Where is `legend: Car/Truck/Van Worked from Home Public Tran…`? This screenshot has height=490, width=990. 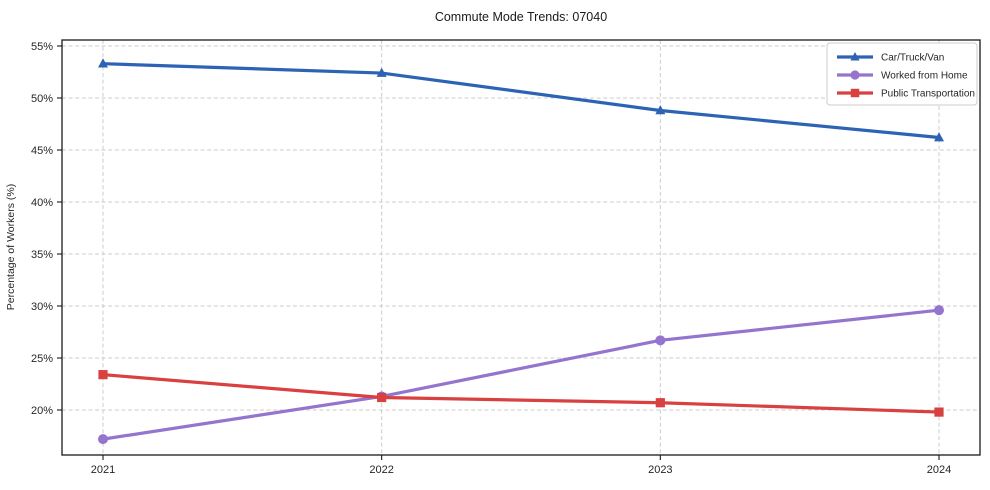
legend: Car/Truck/Van Worked from Home Public Tran… is located at coordinates (902, 74).